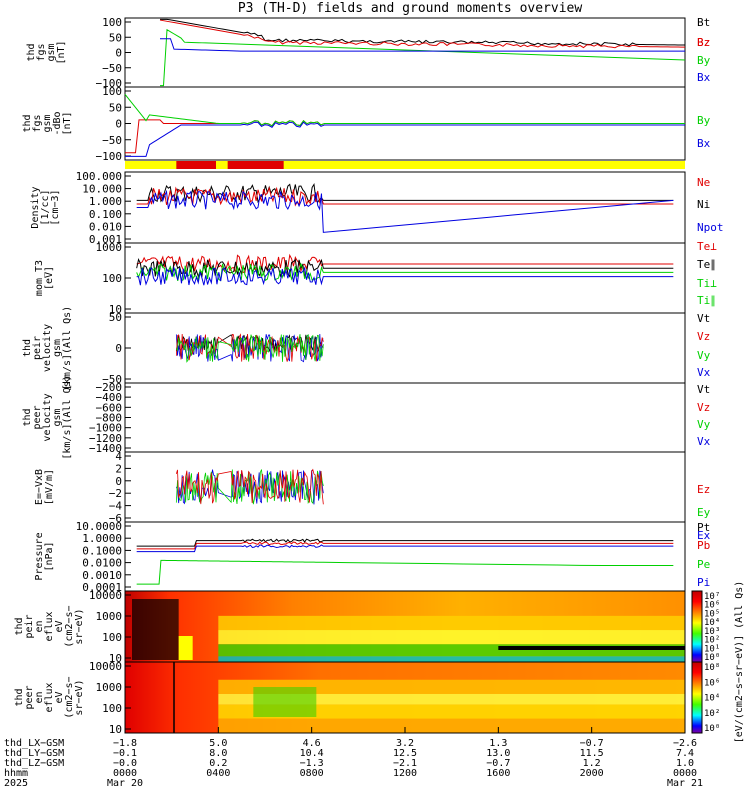 Image resolution: width=750 pixels, height=800 pixels. I want to click on legend-temp-Ti⊥: Ti⊥, so click(707, 283).